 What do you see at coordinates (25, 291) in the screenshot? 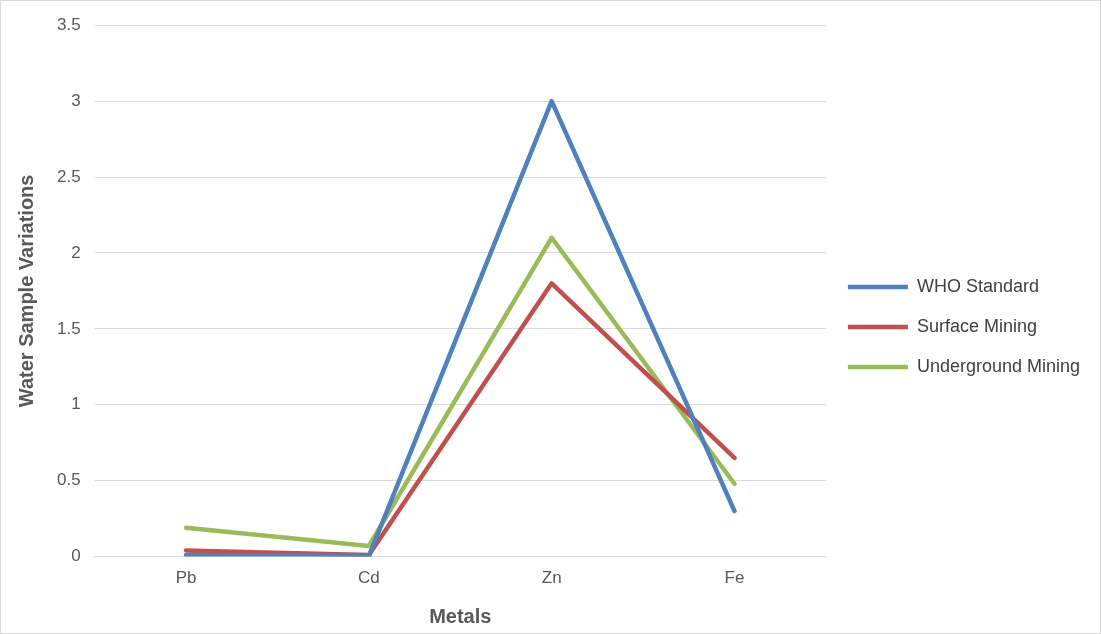
I see `y-axis-title: Water Sample Variations` at bounding box center [25, 291].